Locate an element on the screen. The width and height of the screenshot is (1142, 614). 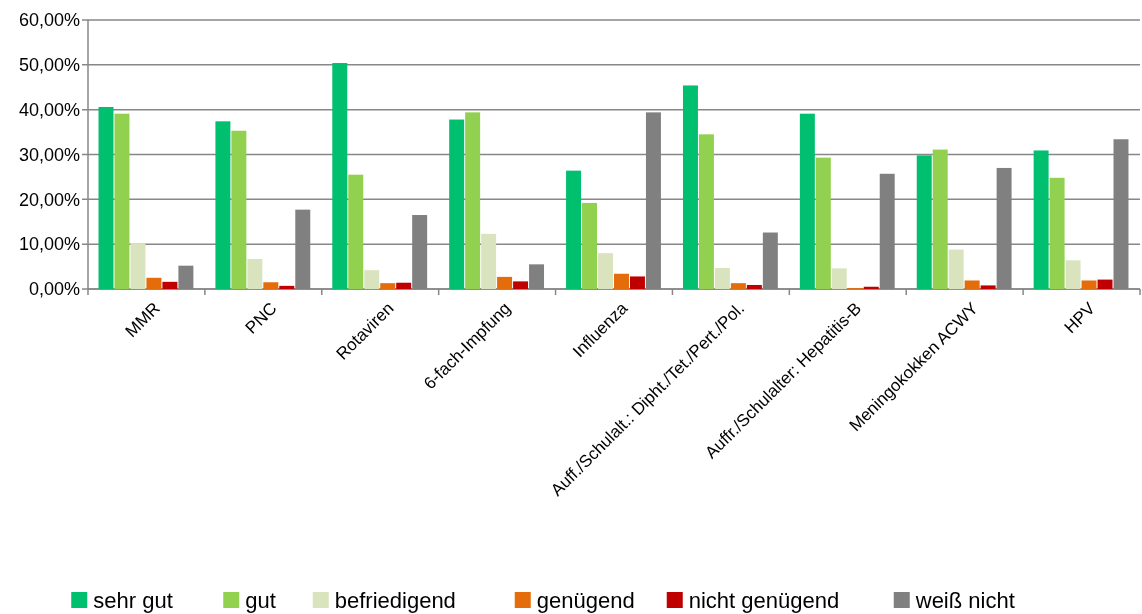
y-tick-label: 20,00% is located at coordinates (49, 199).